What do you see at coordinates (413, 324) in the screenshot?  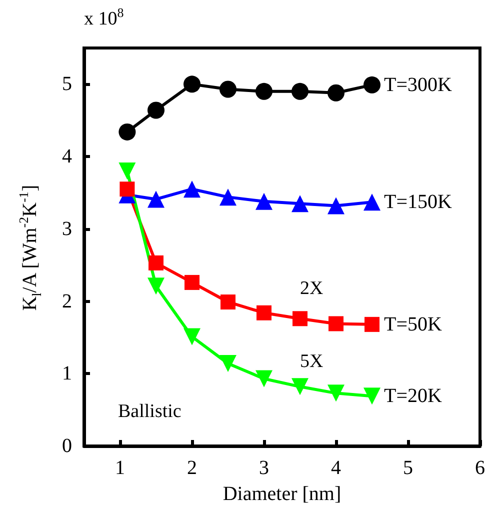 I see `series-label: T=50K` at bounding box center [413, 324].